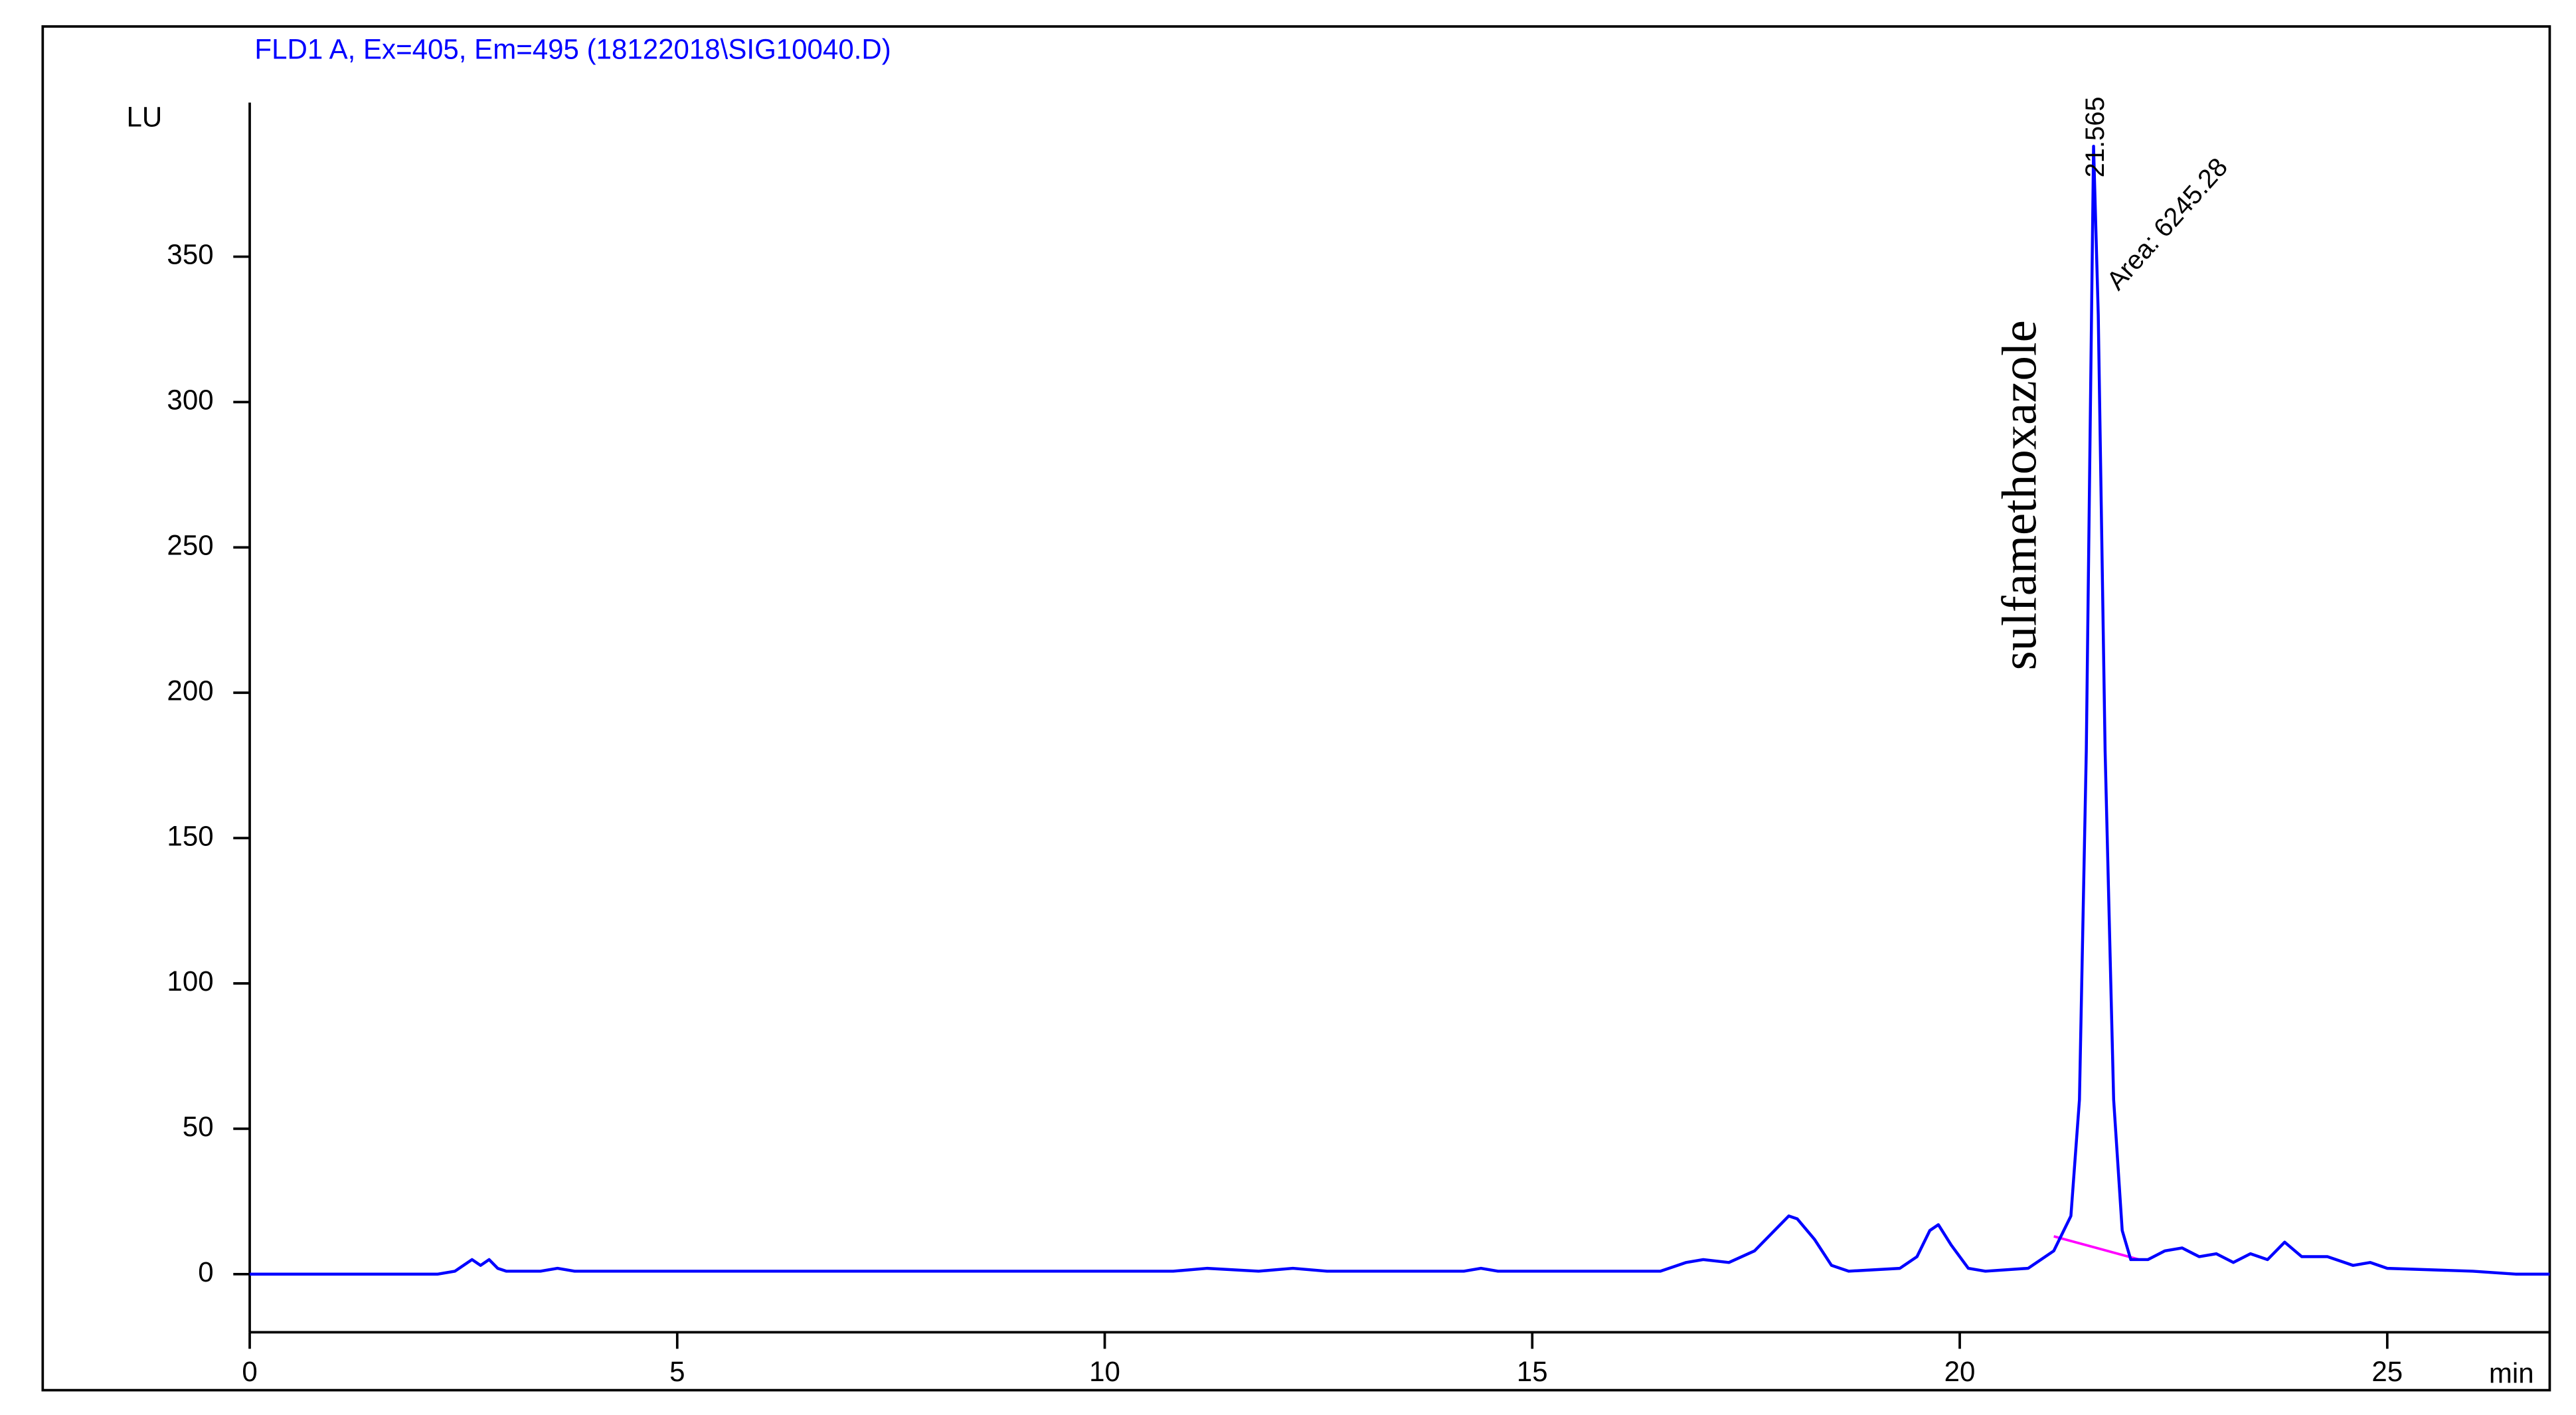  Describe the element at coordinates (677, 1371) in the screenshot. I see `x-tick-label: 5` at that location.